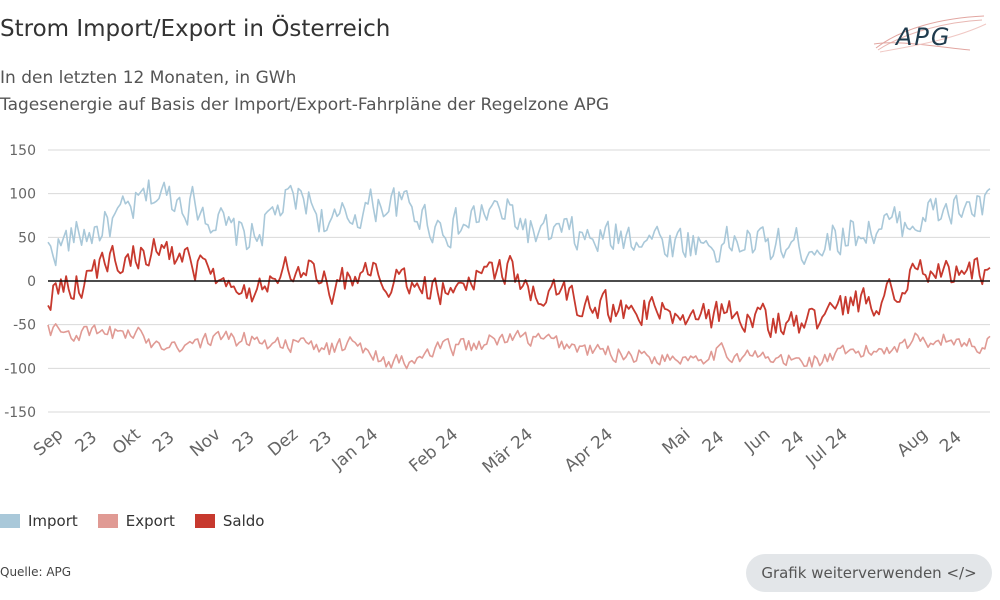 The width and height of the screenshot is (1000, 600). What do you see at coordinates (36, 572) in the screenshot?
I see `source-note: Quelle: APG` at bounding box center [36, 572].